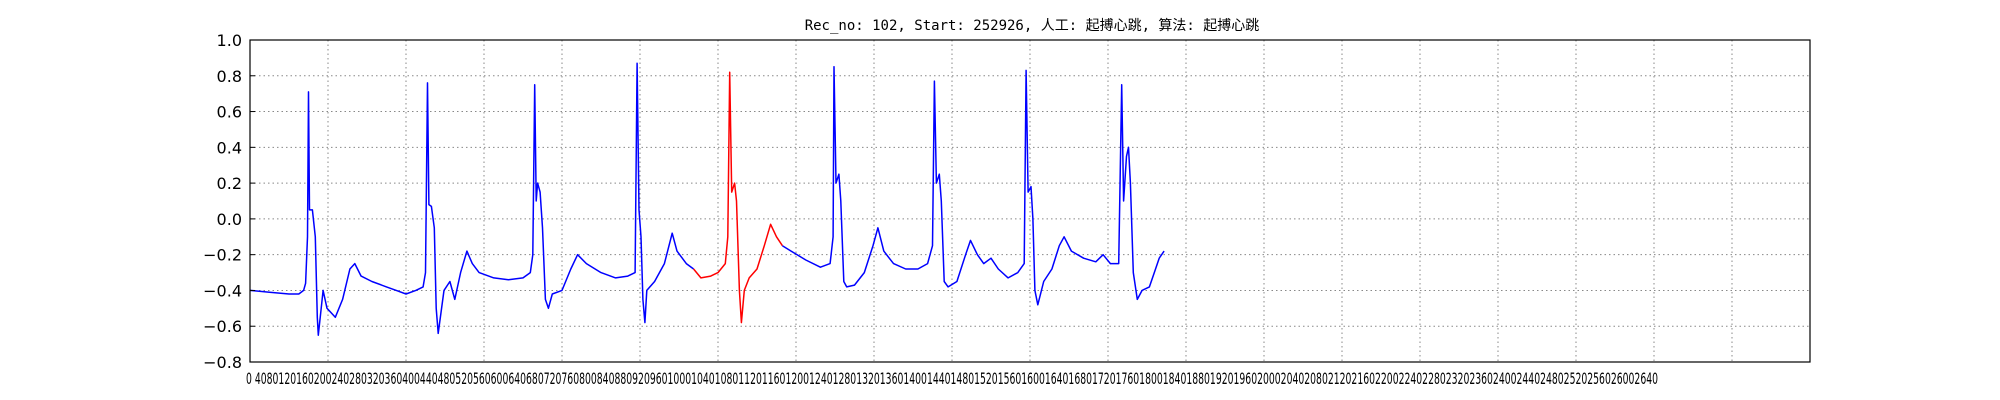 The image size is (2000, 400). What do you see at coordinates (222, 290) in the screenshot?
I see `y-tick-label: −0.4` at bounding box center [222, 290].